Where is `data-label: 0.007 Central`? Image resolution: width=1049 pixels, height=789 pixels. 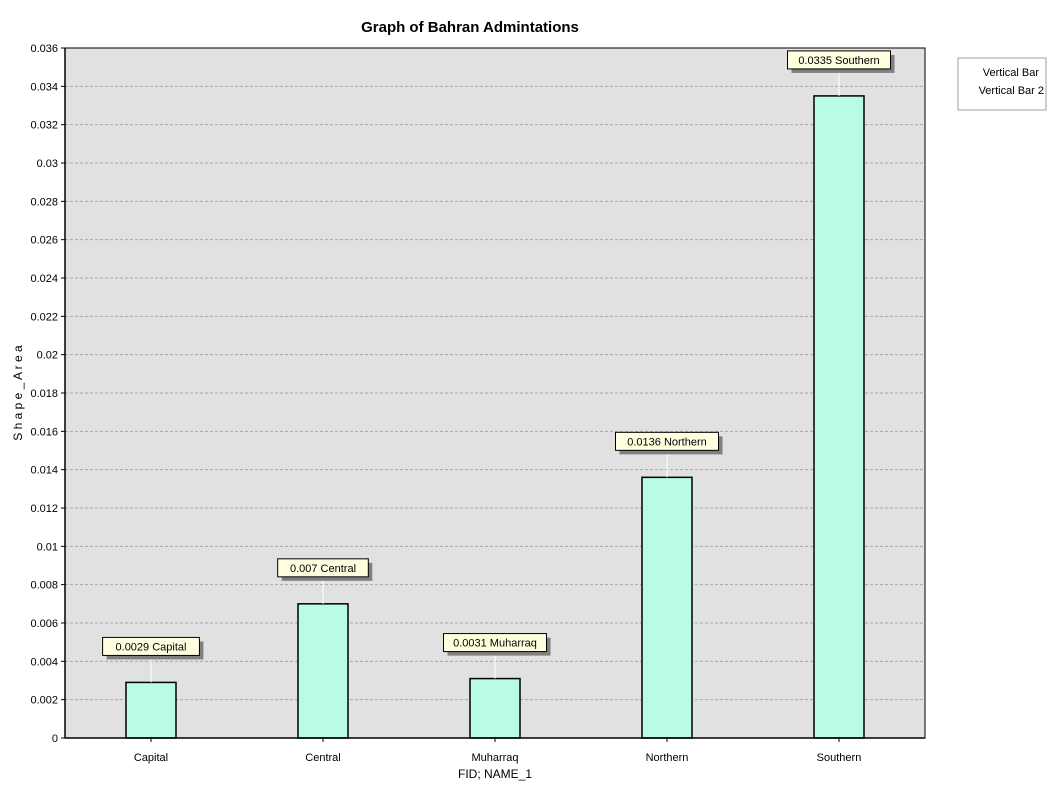
data-label: 0.007 Central is located at coordinates (323, 569).